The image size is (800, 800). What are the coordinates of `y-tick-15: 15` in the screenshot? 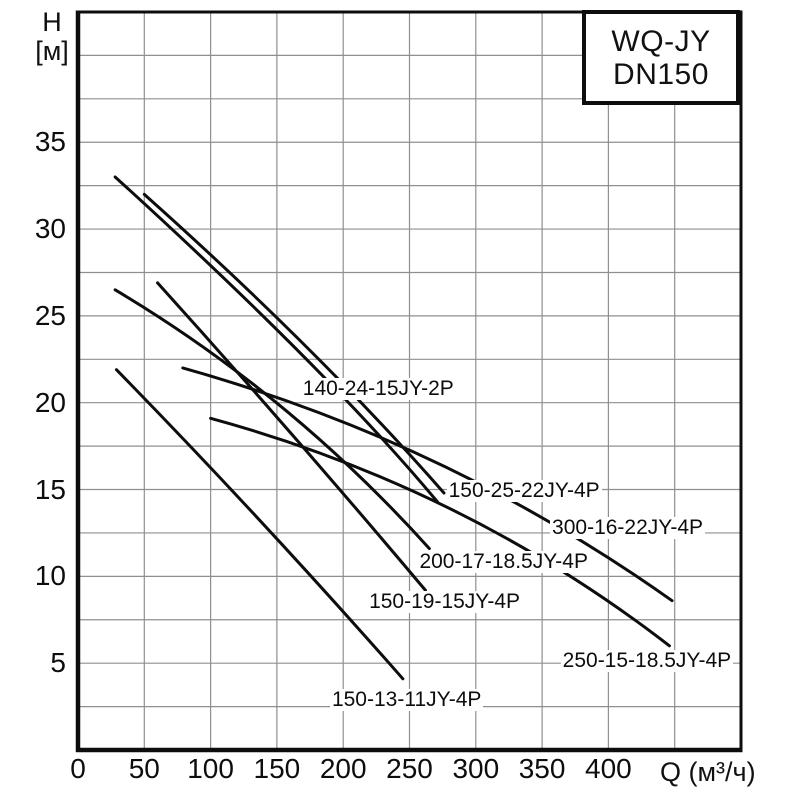 It's located at (50, 489).